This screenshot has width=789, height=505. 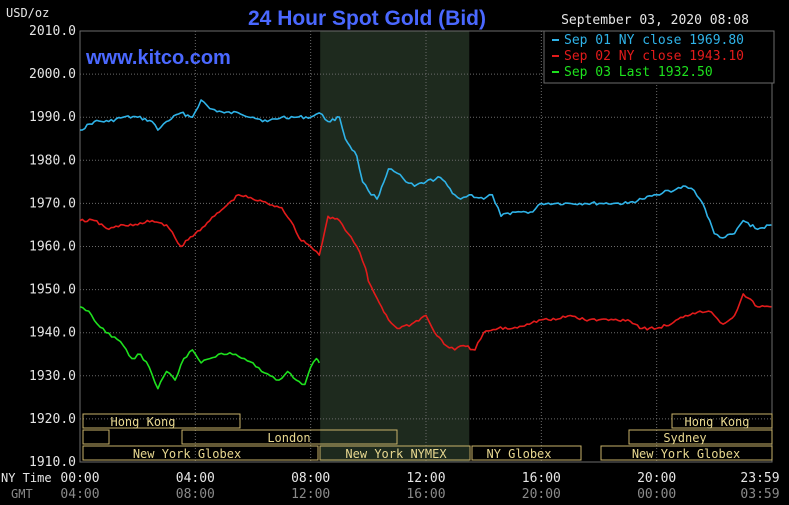 I want to click on legend-item-sep03: Sep 03 Last 1932.50, so click(x=638, y=72).